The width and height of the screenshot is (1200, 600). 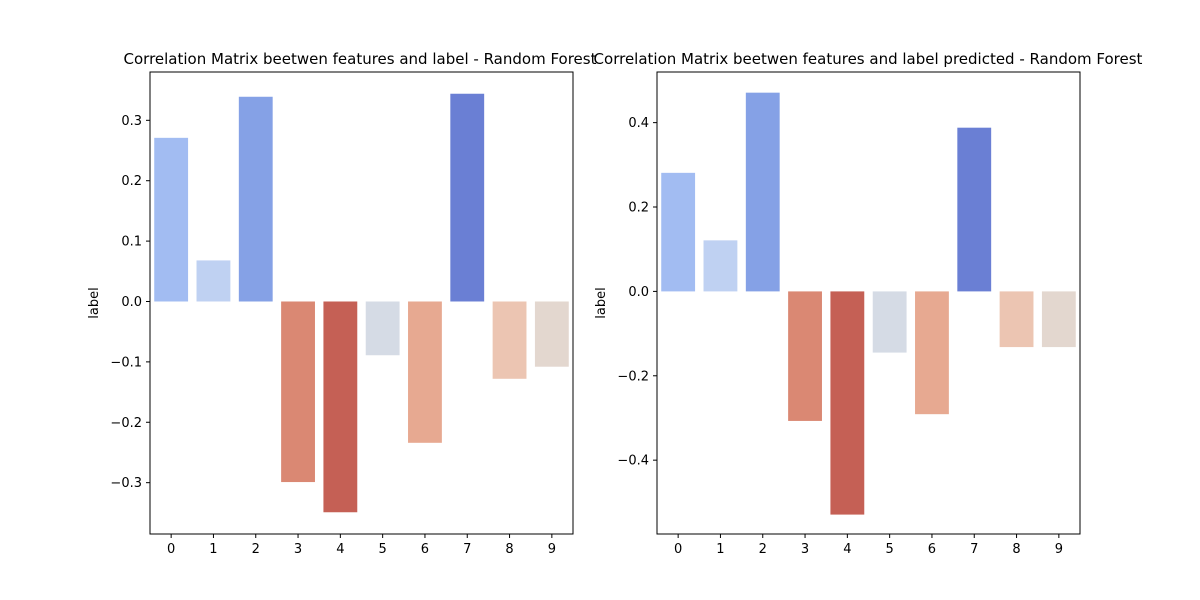 What do you see at coordinates (131, 242) in the screenshot?
I see `y-tick-label: 0.1` at bounding box center [131, 242].